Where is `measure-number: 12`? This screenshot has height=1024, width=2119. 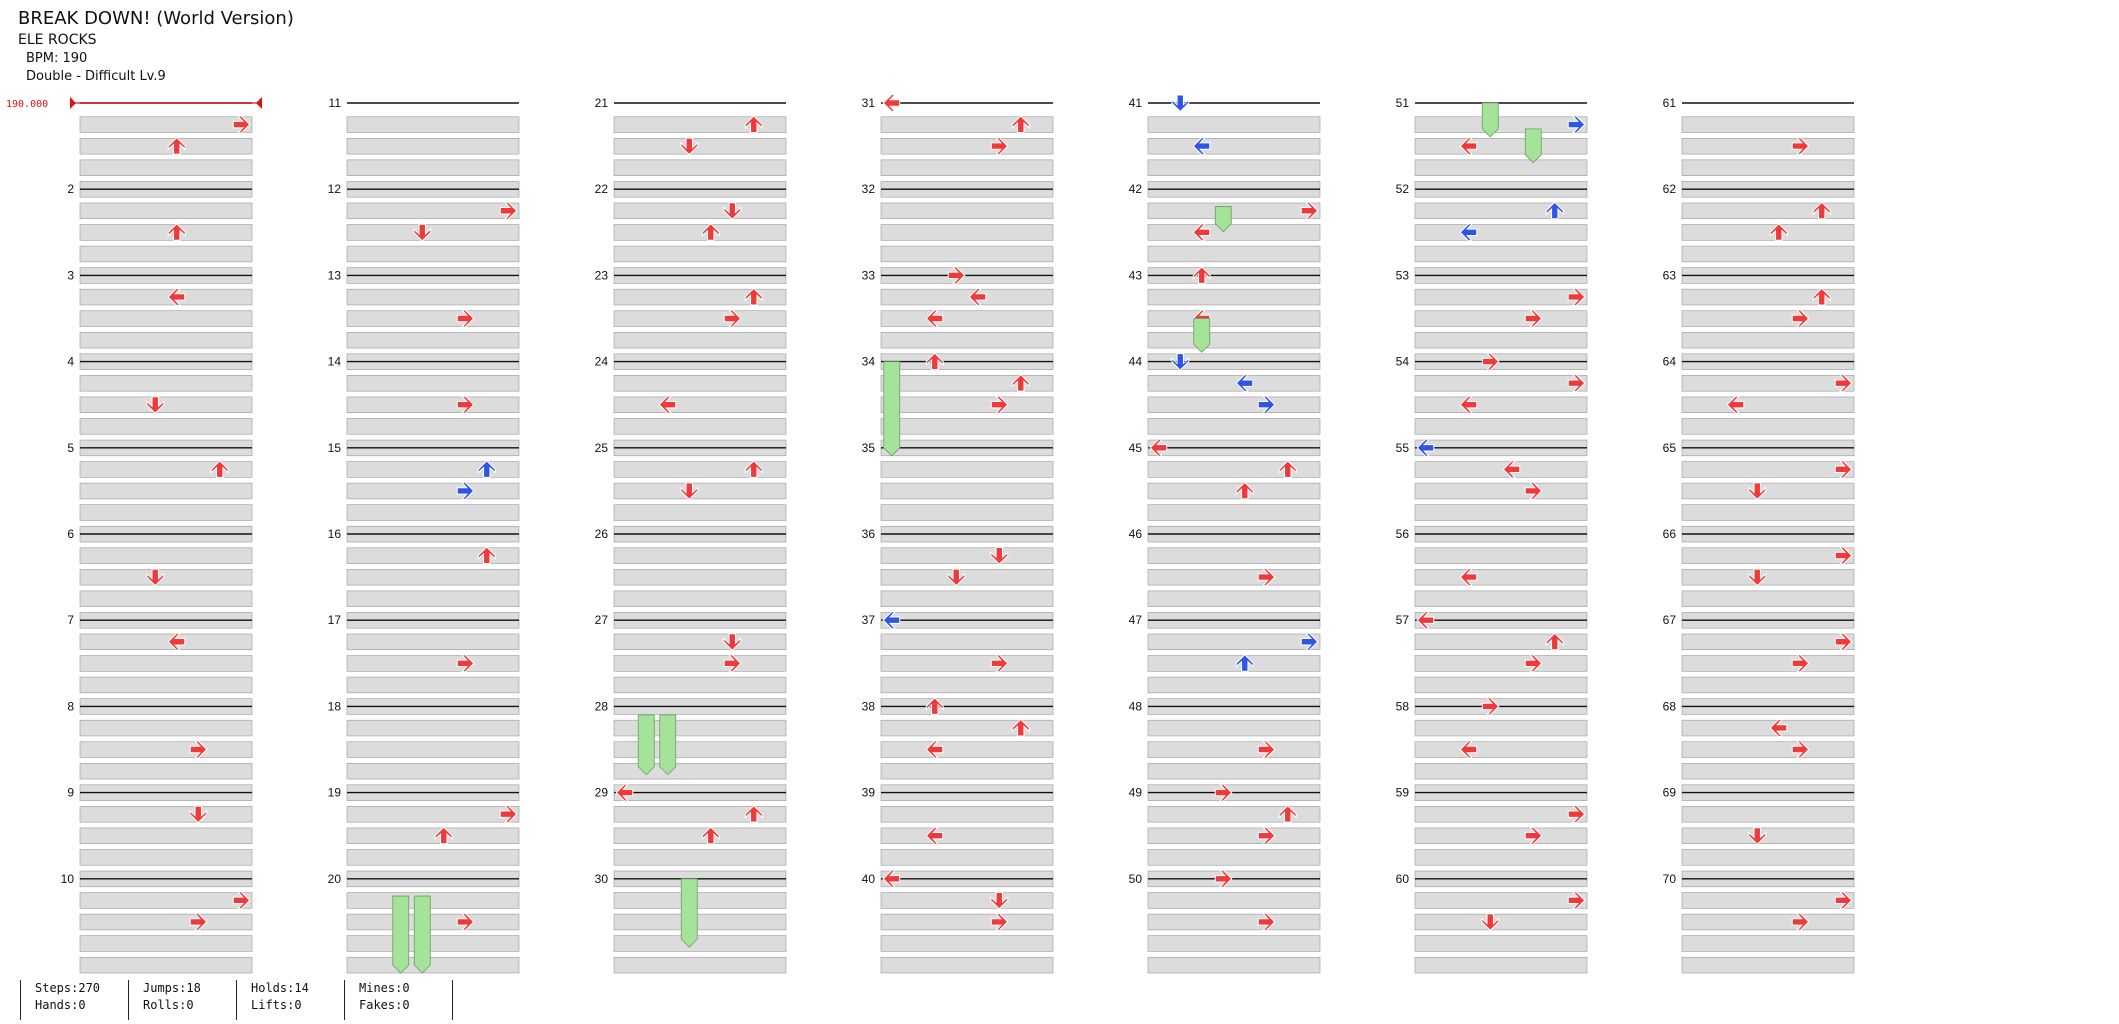 measure-number: 12 is located at coordinates (335, 189).